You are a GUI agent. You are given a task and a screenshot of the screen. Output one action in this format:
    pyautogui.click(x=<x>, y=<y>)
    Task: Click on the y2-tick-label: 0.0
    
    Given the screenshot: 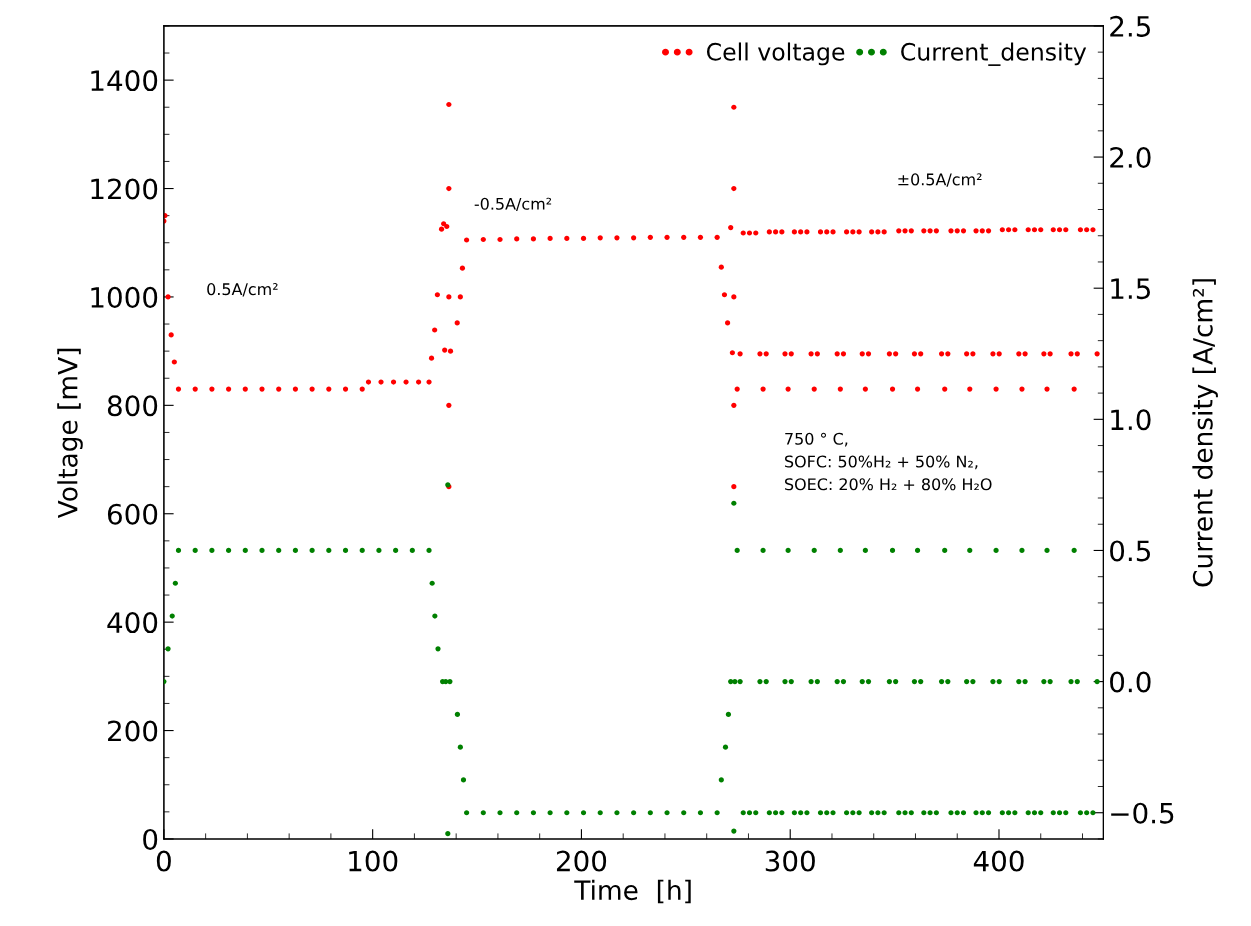 What is the action you would take?
    pyautogui.click(x=1130, y=682)
    